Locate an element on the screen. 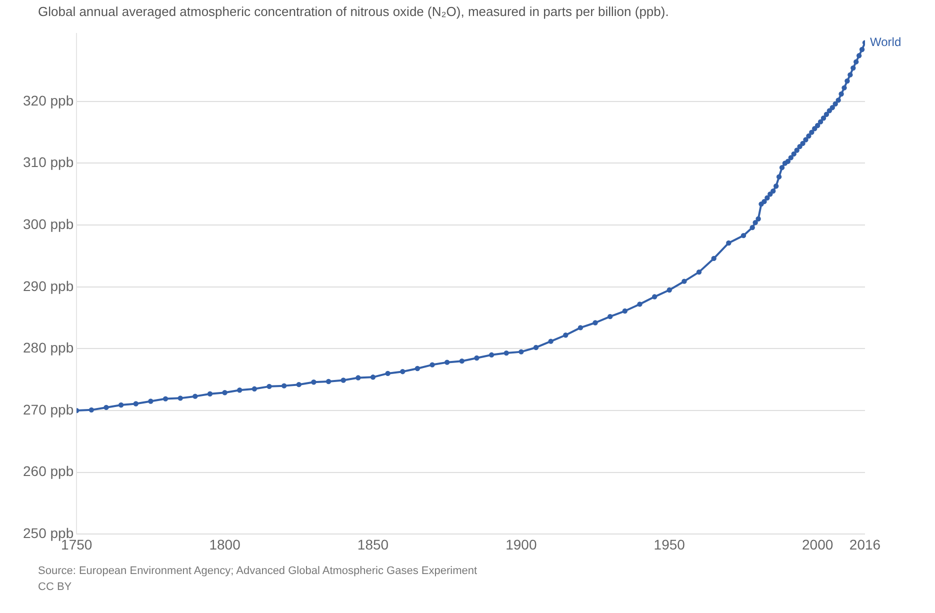  x-tick-label: 2000 is located at coordinates (818, 544).